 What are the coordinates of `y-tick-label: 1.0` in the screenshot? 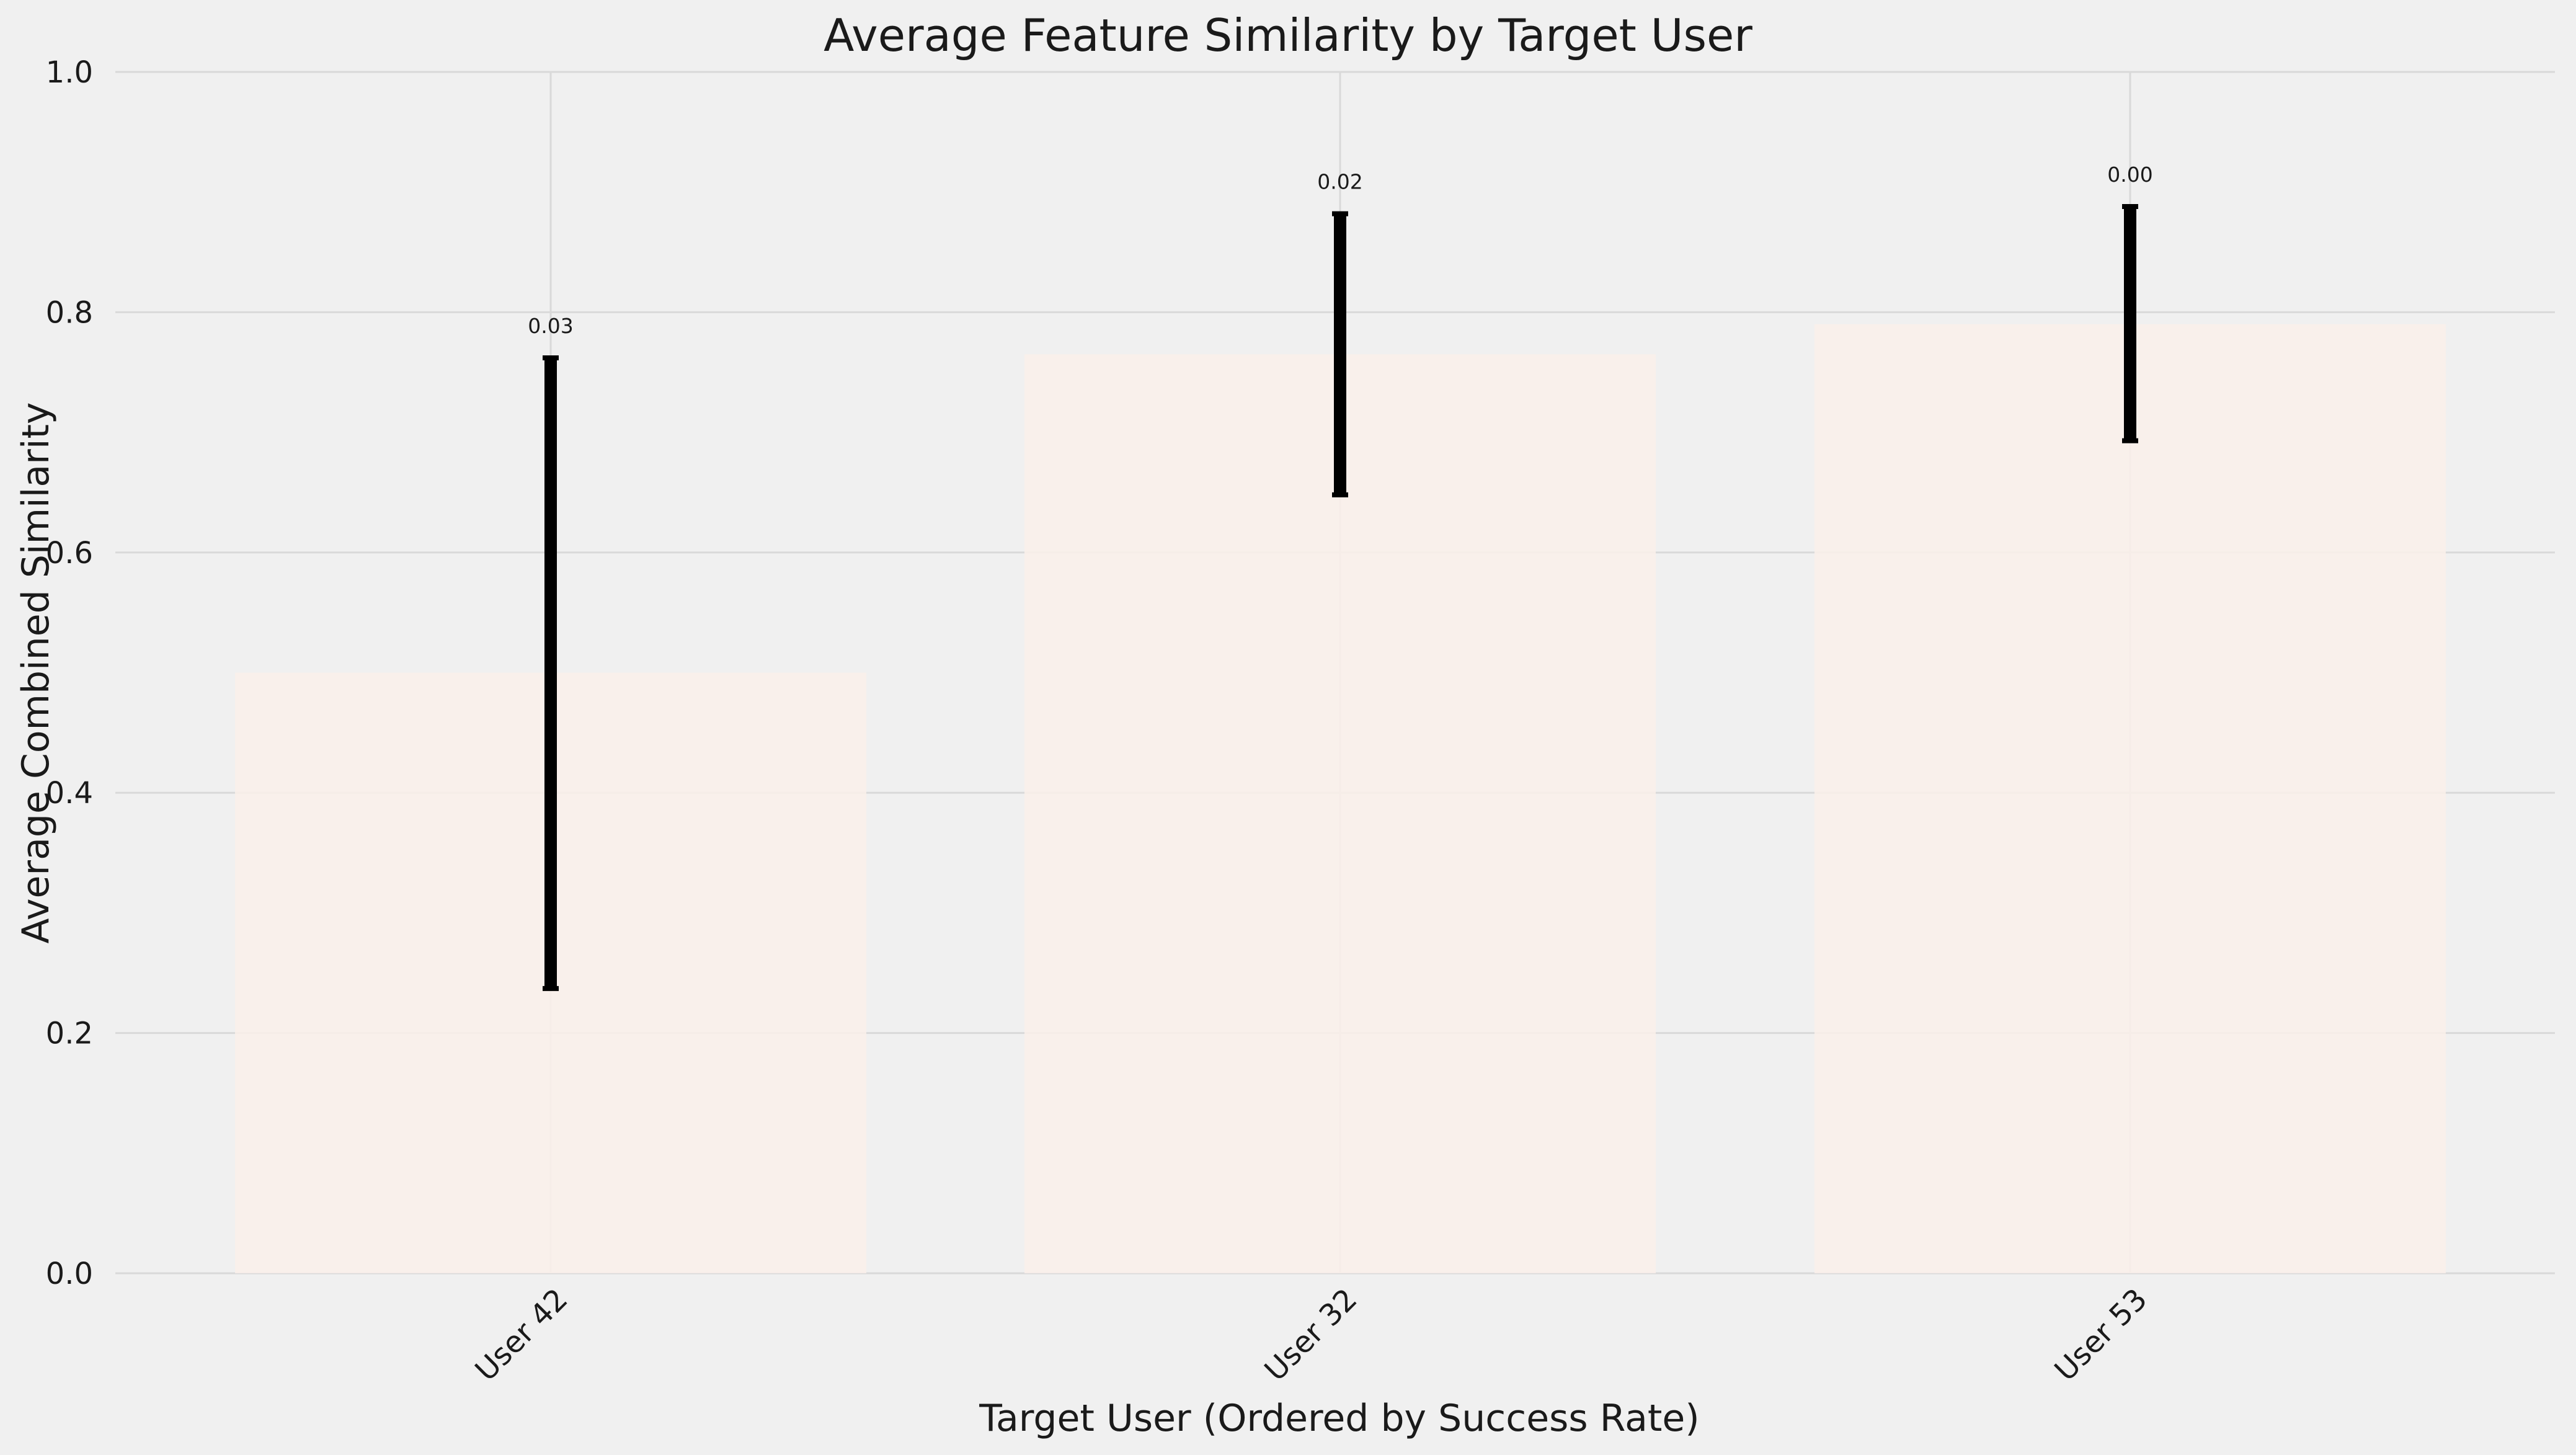 It's located at (69, 72).